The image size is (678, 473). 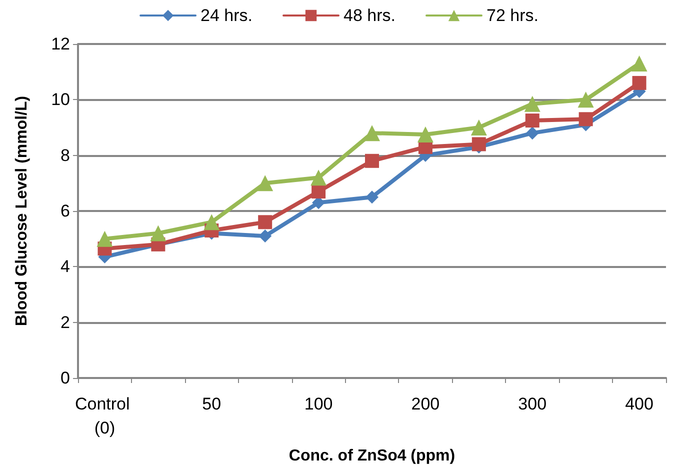 What do you see at coordinates (65, 322) in the screenshot?
I see `y-tick-label: 2` at bounding box center [65, 322].